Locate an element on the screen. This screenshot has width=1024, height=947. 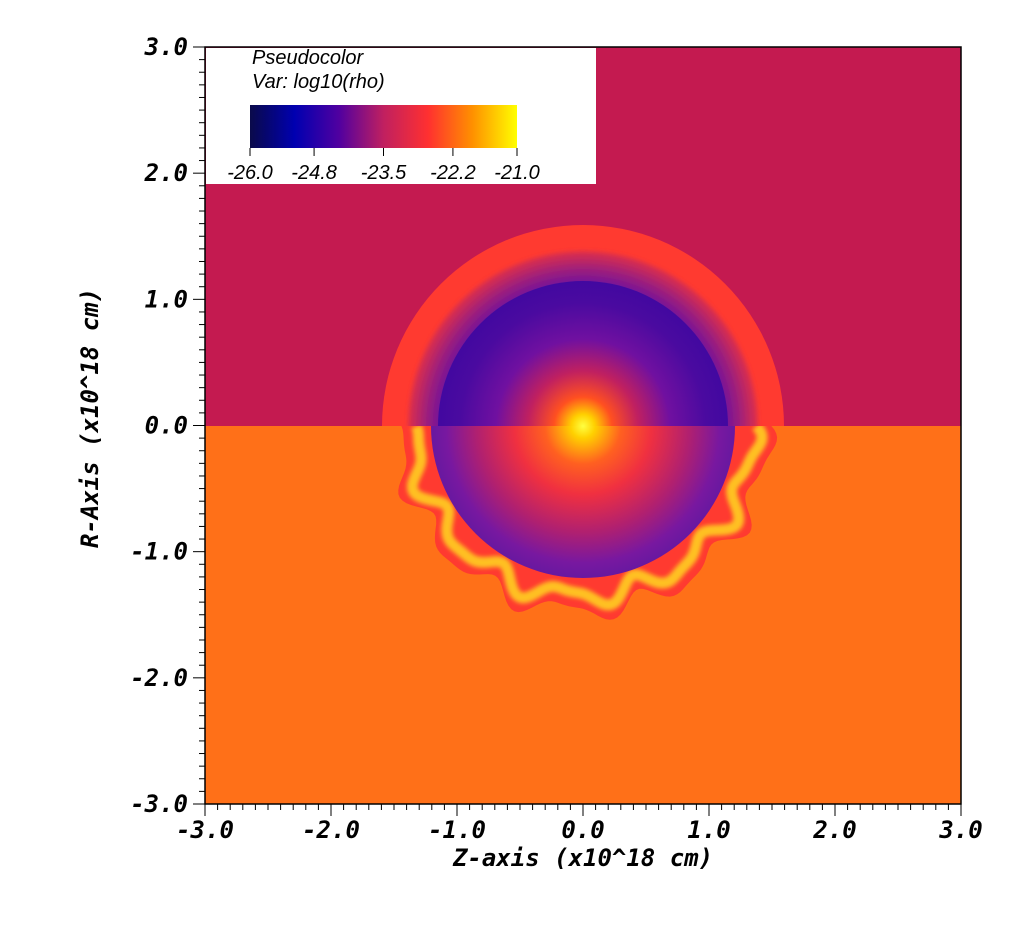
x-axis: -3.0 -2.0 -1.0 0.0 1.0 2.0 3.0 is located at coordinates (579, 824).